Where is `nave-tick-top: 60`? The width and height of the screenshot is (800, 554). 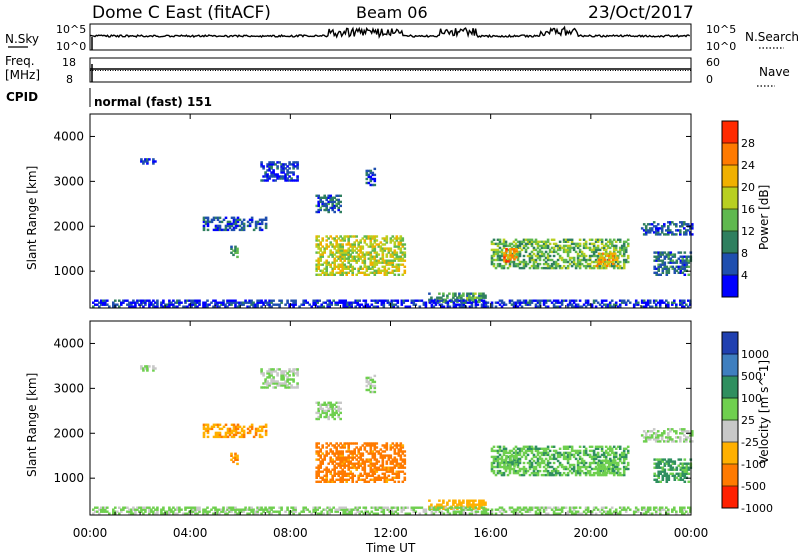 nave-tick-top: 60 is located at coordinates (713, 62).